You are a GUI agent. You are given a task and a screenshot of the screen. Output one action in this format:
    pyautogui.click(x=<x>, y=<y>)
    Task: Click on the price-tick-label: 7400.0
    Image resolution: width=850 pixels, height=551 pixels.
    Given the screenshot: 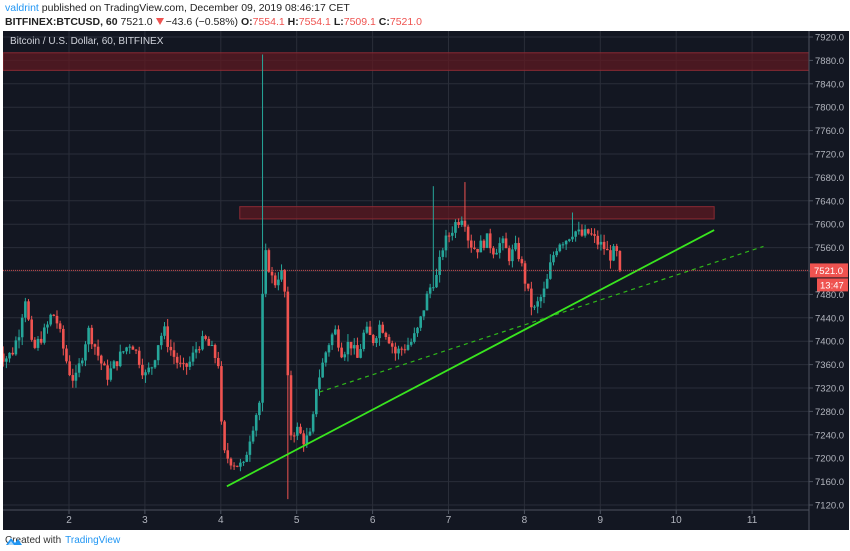 What is the action you would take?
    pyautogui.click(x=829, y=342)
    